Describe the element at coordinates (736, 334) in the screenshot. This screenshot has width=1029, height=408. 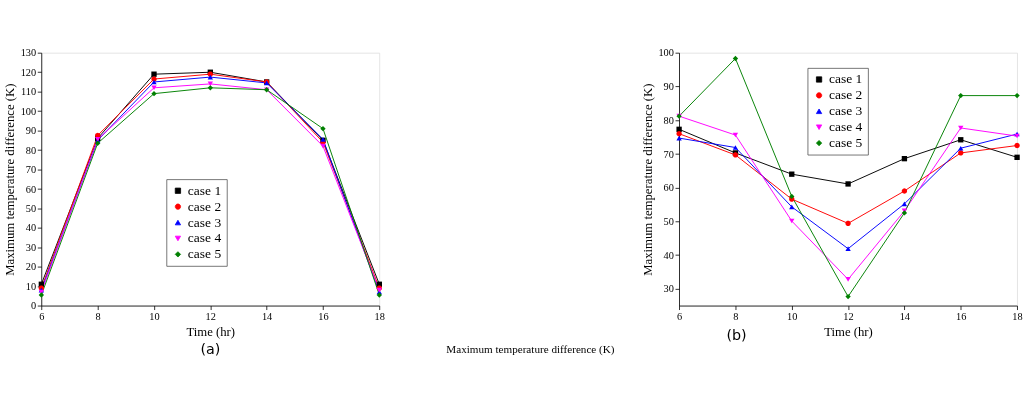
I see `text: (b)` at that location.